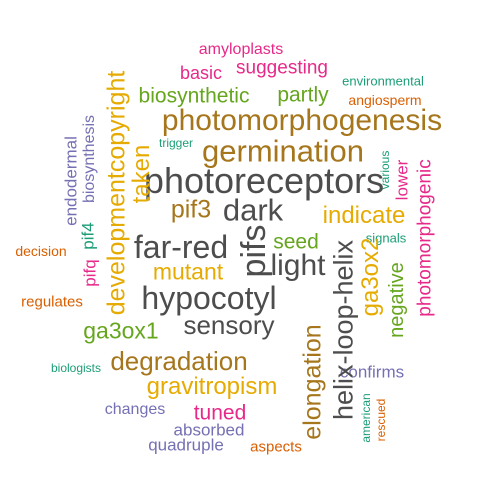  Describe the element at coordinates (209, 298) in the screenshot. I see `word-hypocotyl: hypocotyl` at that location.